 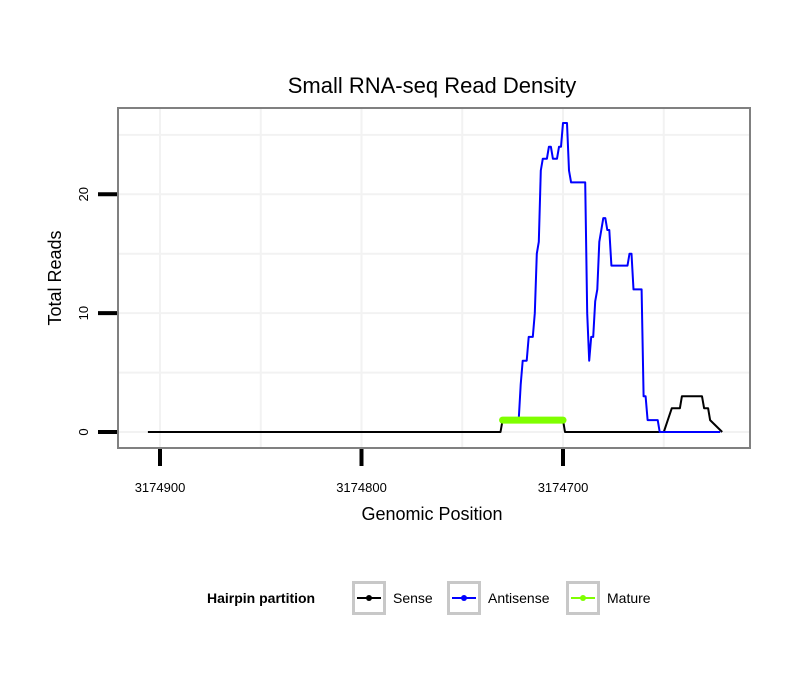 I want to click on legend: Hairpin partition Sense Antisense Mature, so click(x=429, y=598).